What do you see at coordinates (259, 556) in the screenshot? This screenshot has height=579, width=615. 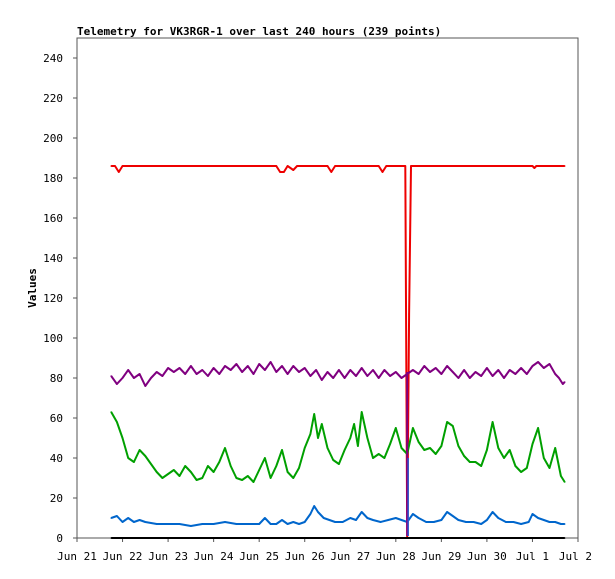 I see `x-tick-label: Jun 25` at bounding box center [259, 556].